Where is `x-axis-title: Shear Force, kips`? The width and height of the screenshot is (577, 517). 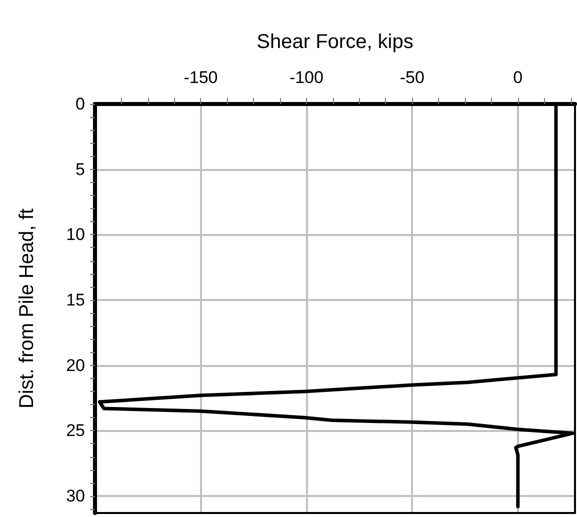 x-axis-title: Shear Force, kips is located at coordinates (335, 42).